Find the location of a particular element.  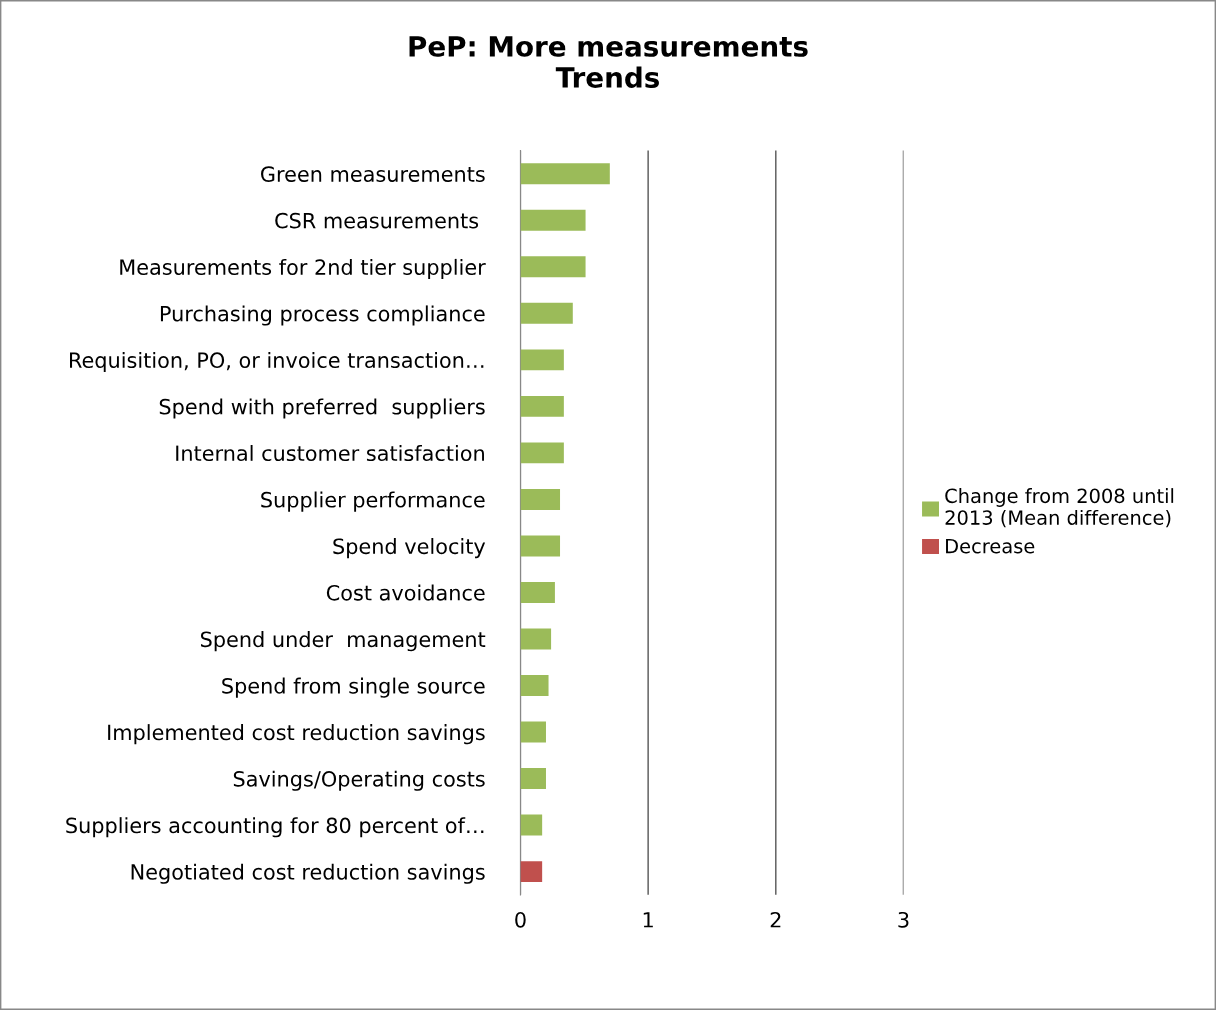

y-tick-label: Implemented cost reduction savings is located at coordinates (296, 734).